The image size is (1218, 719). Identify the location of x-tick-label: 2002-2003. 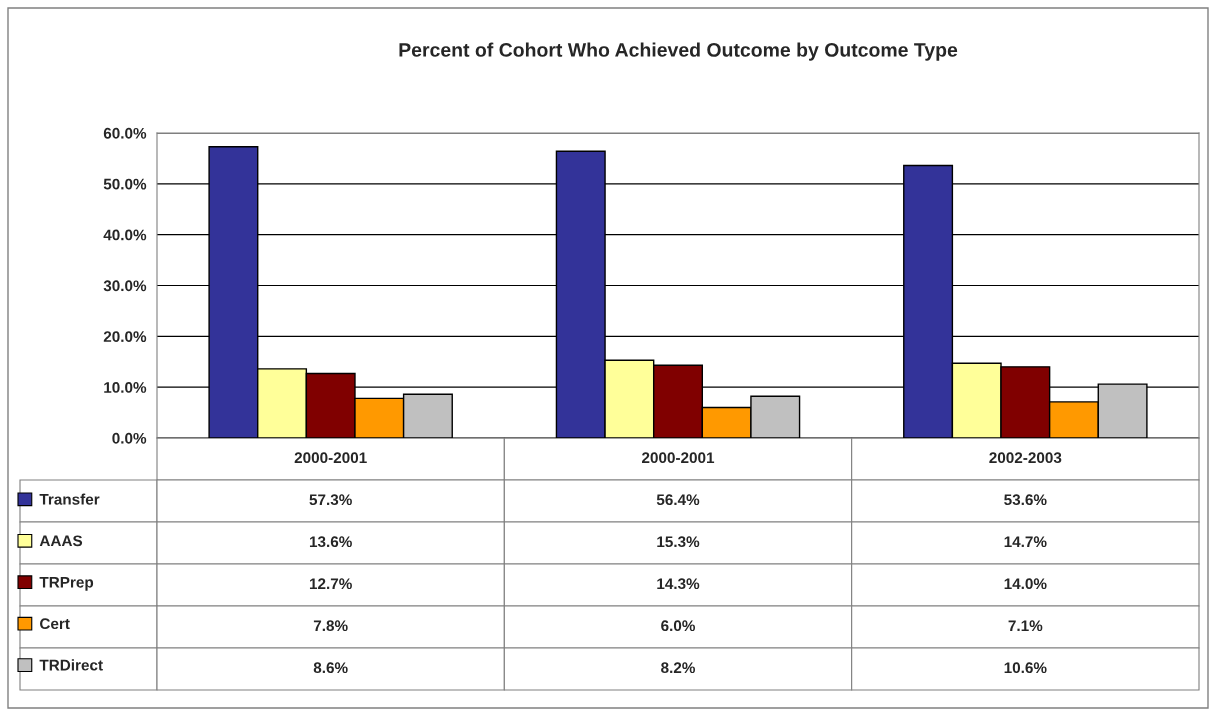
(1025, 458).